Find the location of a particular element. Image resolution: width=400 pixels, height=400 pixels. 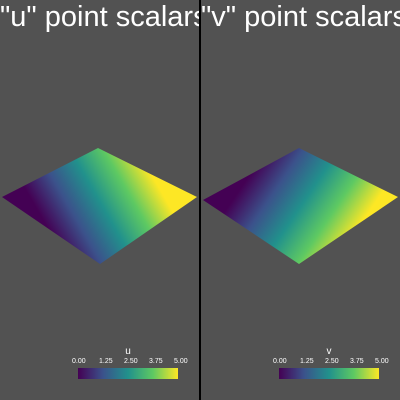

scalar-bar-v: v 0.00 1.25 2.50 3.75 5.00 is located at coordinates (331, 364).